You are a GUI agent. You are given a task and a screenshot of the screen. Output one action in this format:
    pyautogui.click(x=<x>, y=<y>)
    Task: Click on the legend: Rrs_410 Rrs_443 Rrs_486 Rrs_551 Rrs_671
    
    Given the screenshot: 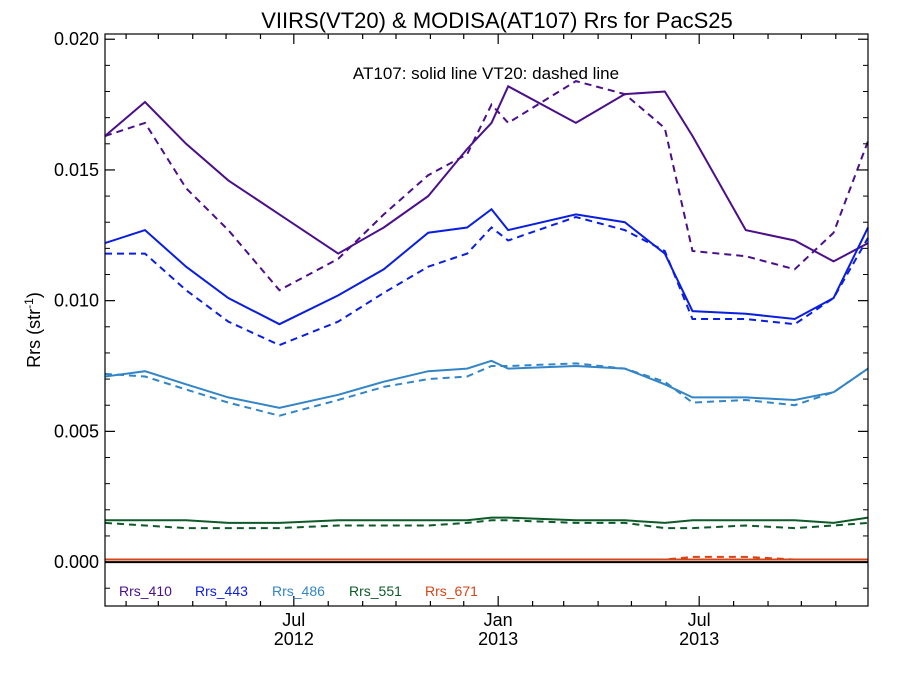 What is the action you would take?
    pyautogui.click(x=298, y=591)
    